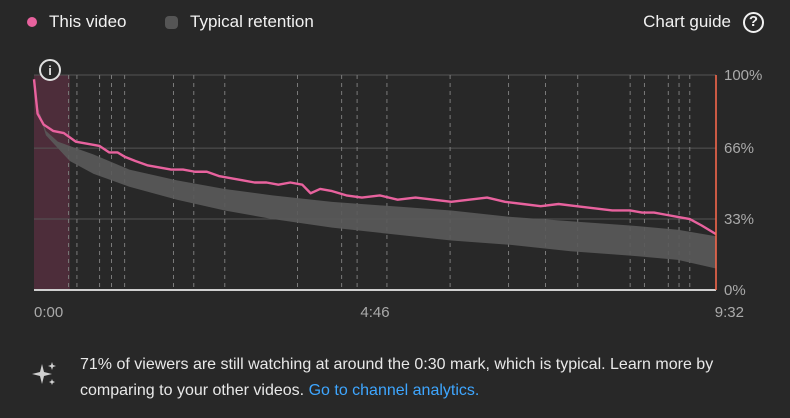 The image size is (790, 418). Describe the element at coordinates (739, 219) in the screenshot. I see `y-tick-label: 33%` at that location.